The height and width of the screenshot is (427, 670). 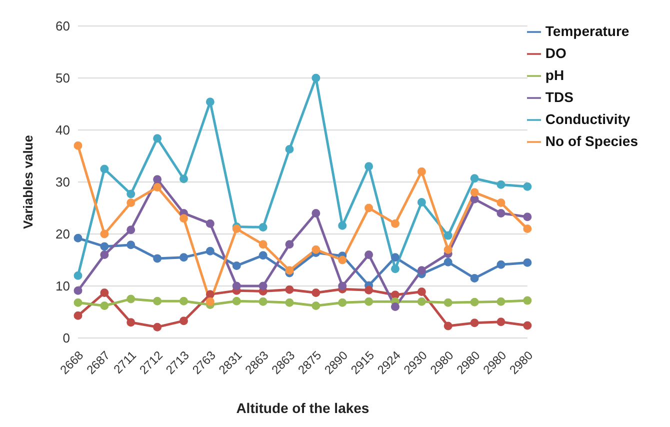 I want to click on legend-label: Conductivity, so click(x=587, y=119).